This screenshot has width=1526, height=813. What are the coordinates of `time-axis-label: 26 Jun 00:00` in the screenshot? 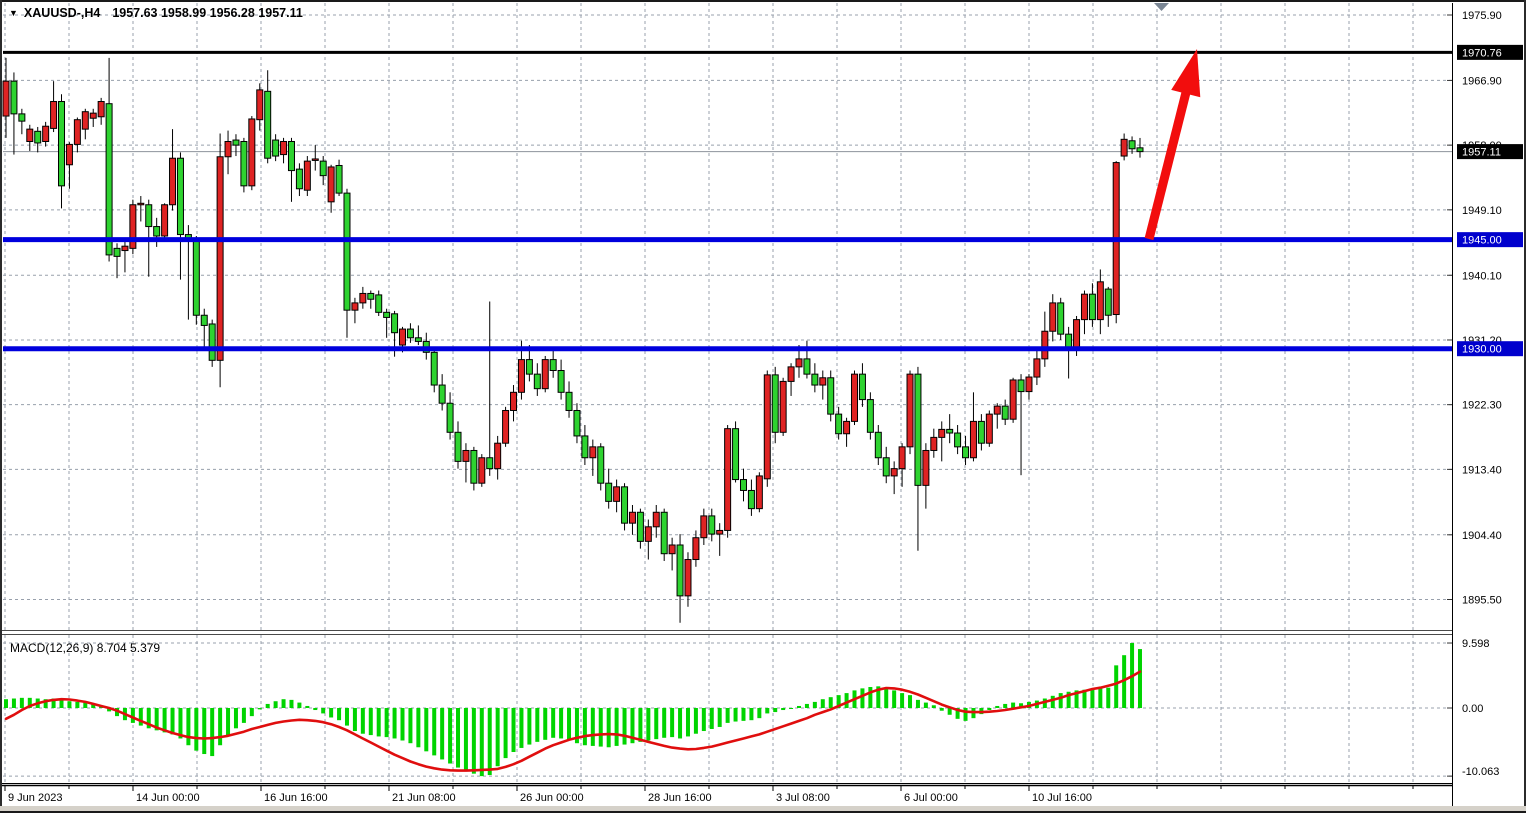 It's located at (552, 798).